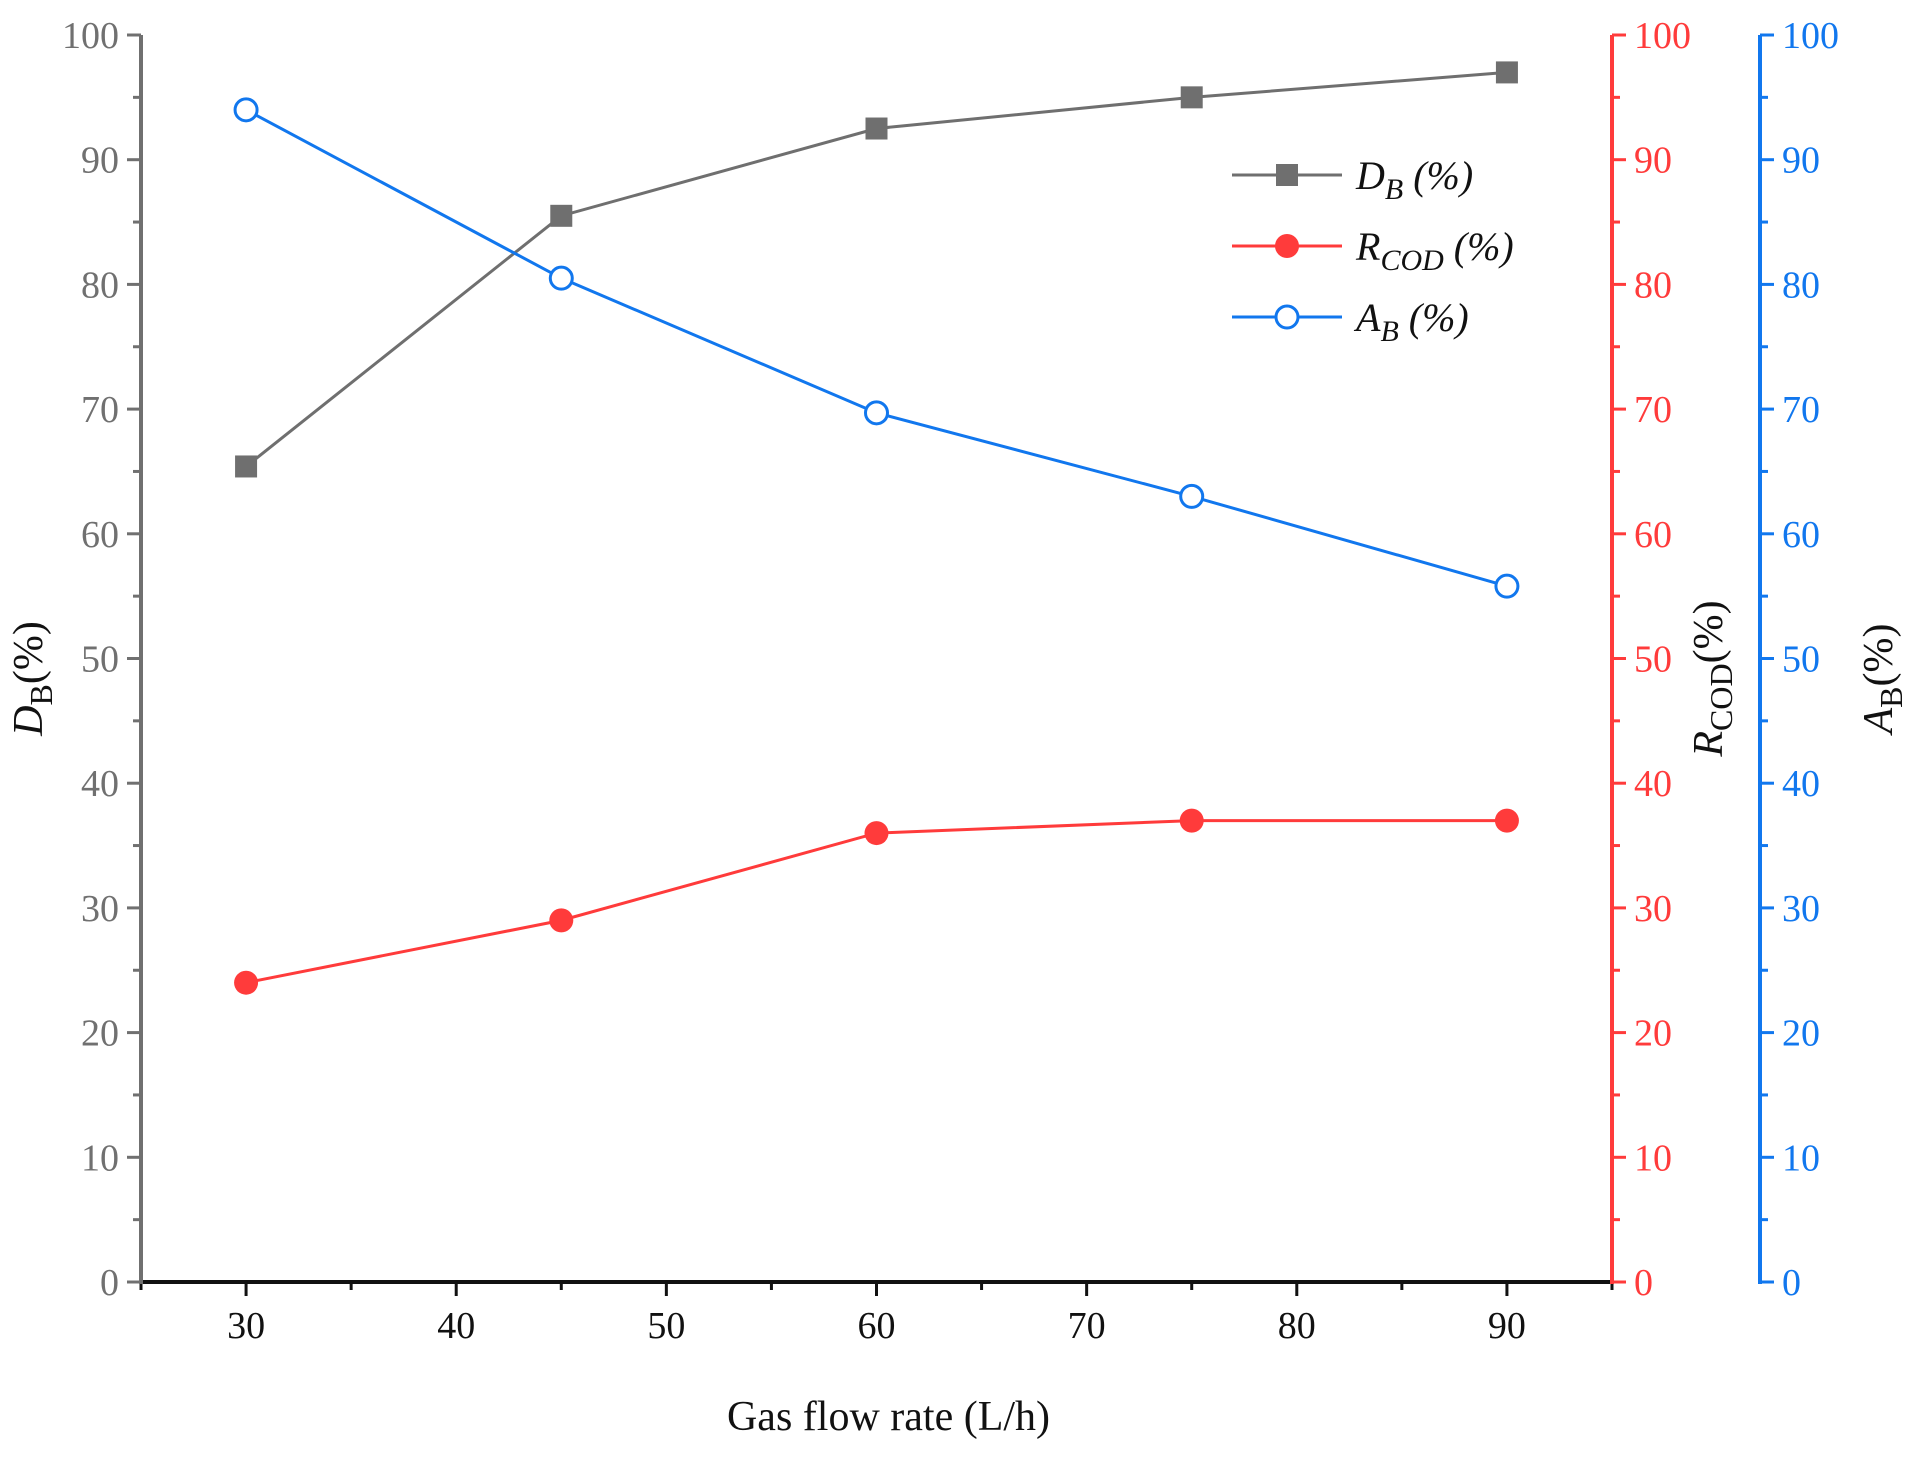 This screenshot has width=1923, height=1457. What do you see at coordinates (1370, 175) in the screenshot?
I see `legend-label-main: D` at bounding box center [1370, 175].